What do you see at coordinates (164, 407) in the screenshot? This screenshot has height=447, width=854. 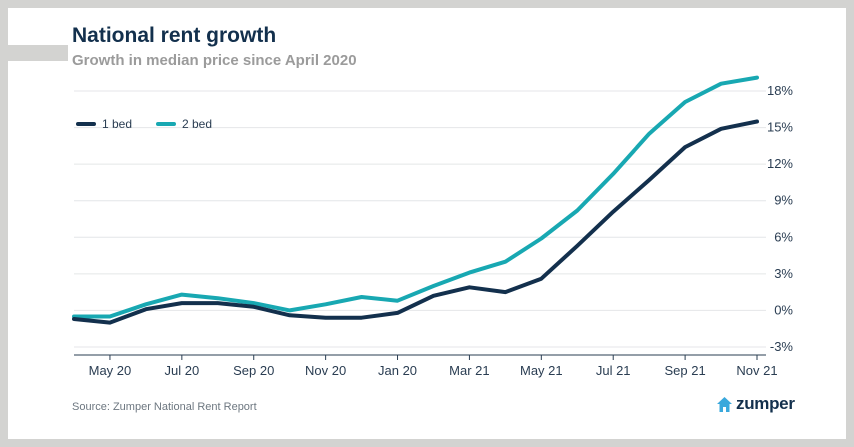 I see `source-note: Source: Zumper National Rent Report` at bounding box center [164, 407].